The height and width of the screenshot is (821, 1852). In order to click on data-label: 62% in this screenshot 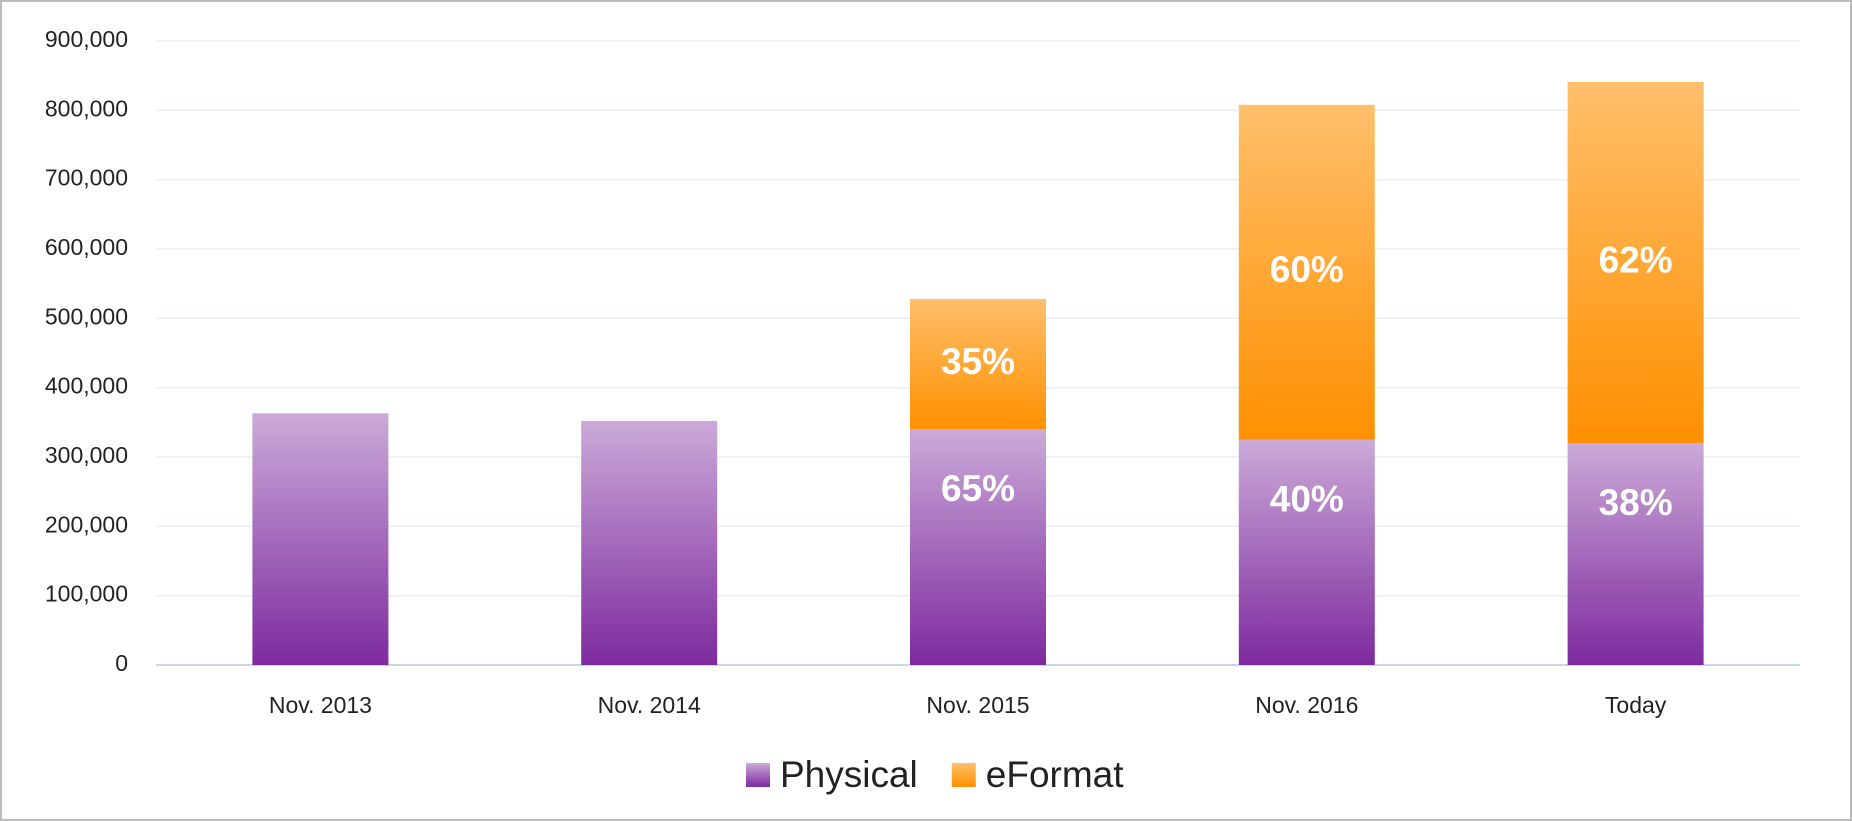, I will do `click(1636, 259)`.